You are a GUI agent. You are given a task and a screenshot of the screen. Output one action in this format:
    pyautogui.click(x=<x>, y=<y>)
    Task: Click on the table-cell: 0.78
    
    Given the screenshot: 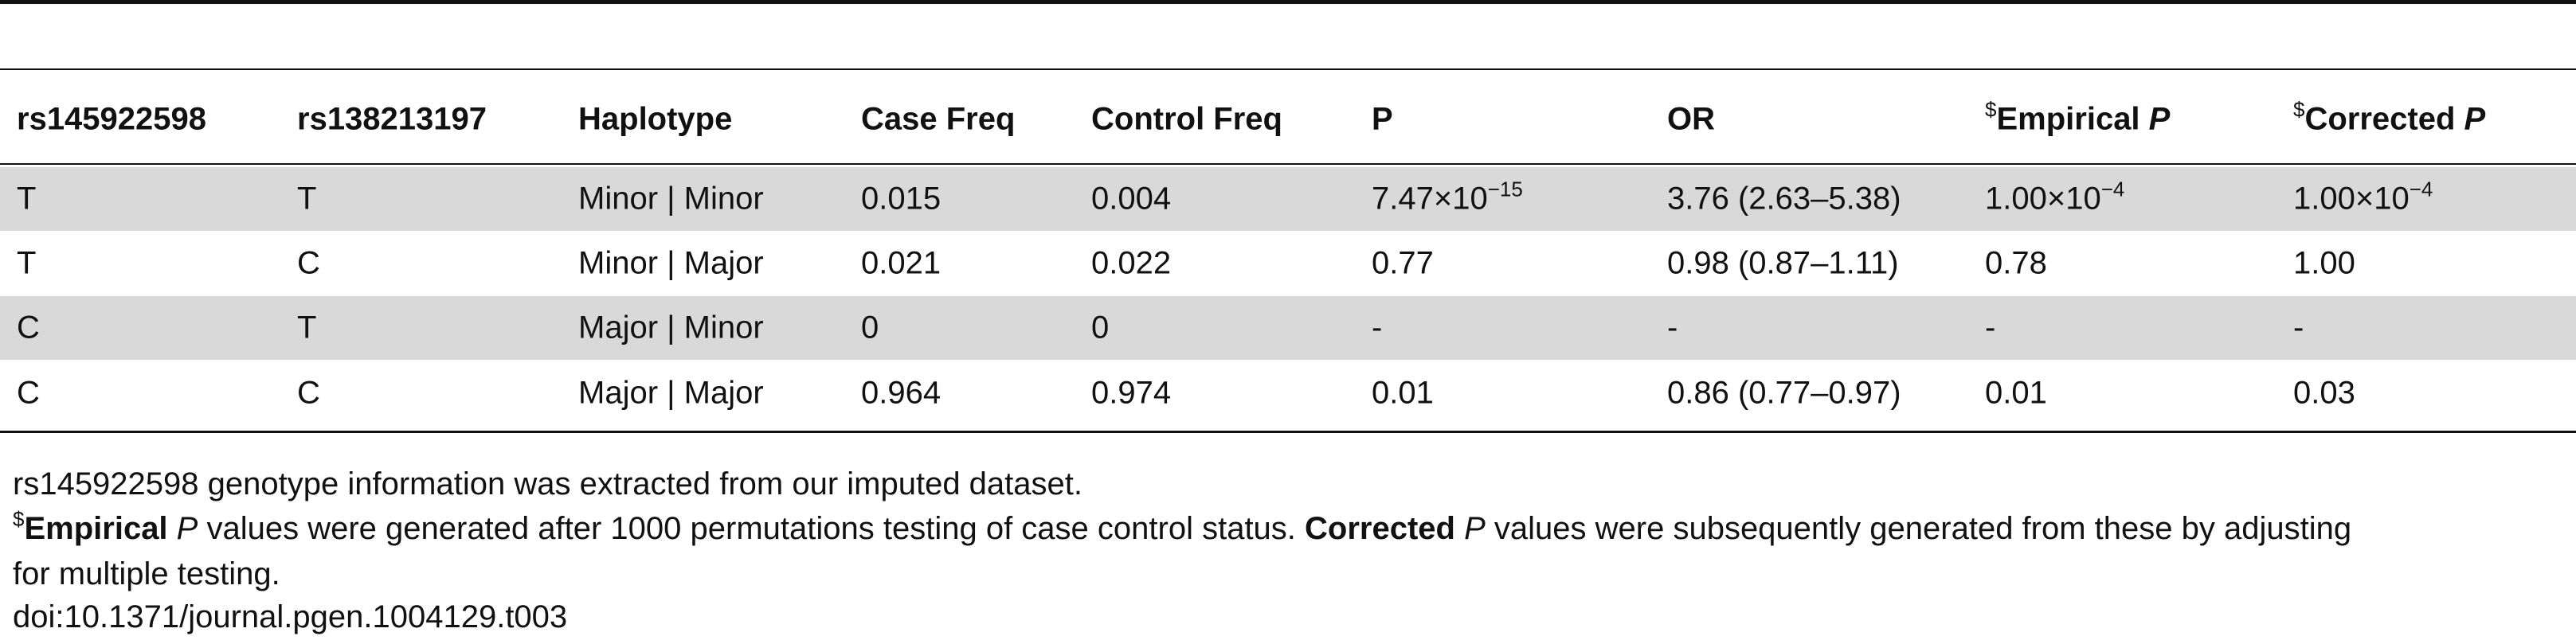 What is the action you would take?
    pyautogui.click(x=2016, y=263)
    